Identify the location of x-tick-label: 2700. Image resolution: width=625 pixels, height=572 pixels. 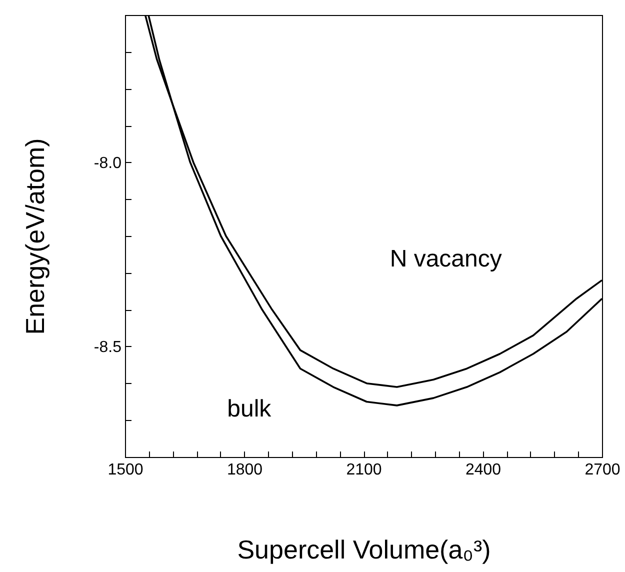
(602, 470).